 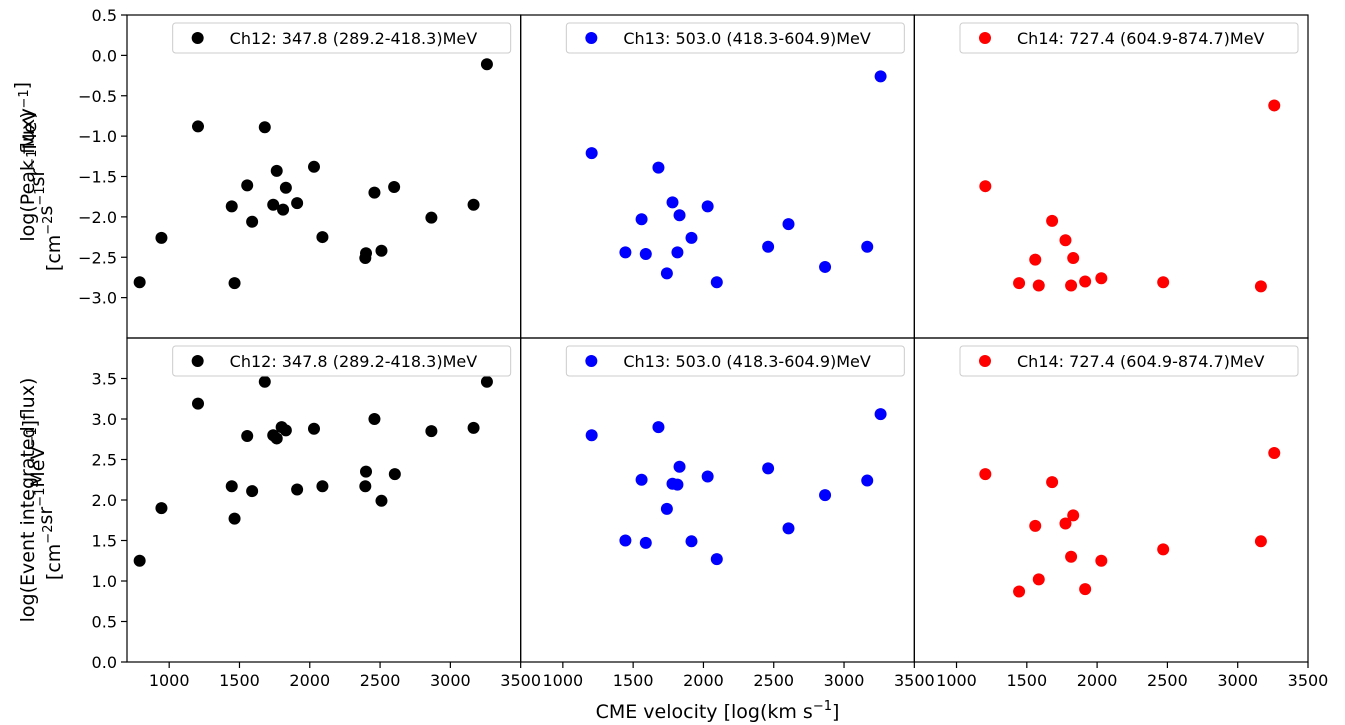 What do you see at coordinates (835, 712) in the screenshot?
I see `x-label-end: ]` at bounding box center [835, 712].